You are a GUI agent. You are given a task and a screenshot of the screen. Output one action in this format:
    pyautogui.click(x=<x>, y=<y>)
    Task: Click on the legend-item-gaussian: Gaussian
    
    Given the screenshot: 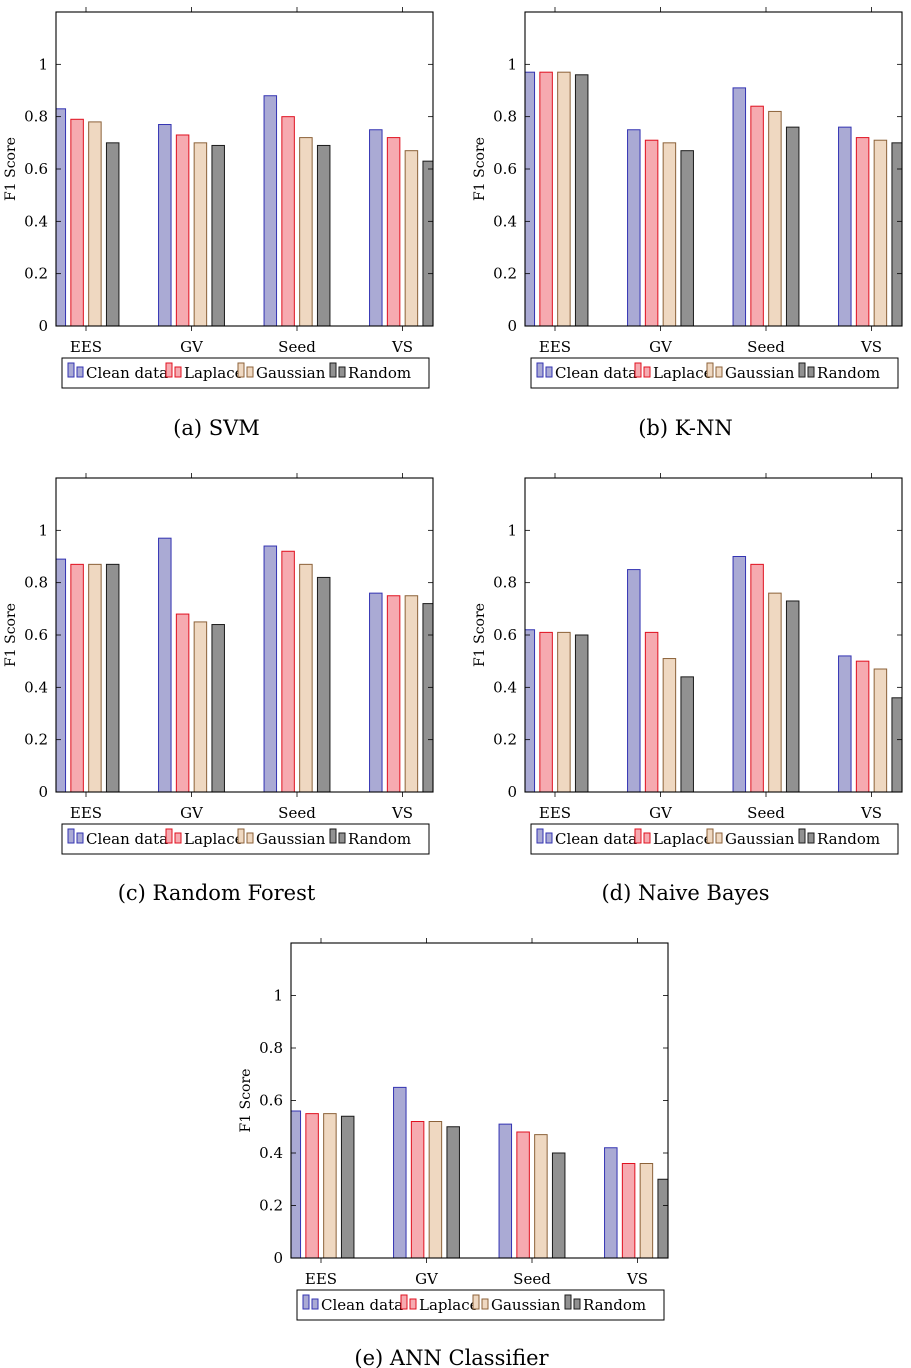 What is the action you would take?
    pyautogui.click(x=750, y=372)
    